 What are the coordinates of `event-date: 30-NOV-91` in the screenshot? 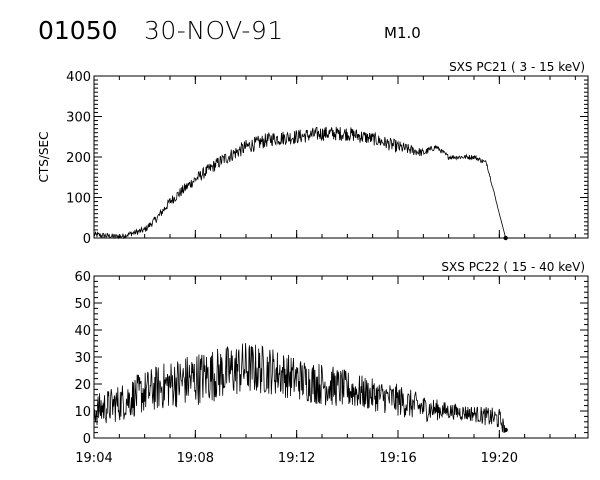 It's located at (214, 30).